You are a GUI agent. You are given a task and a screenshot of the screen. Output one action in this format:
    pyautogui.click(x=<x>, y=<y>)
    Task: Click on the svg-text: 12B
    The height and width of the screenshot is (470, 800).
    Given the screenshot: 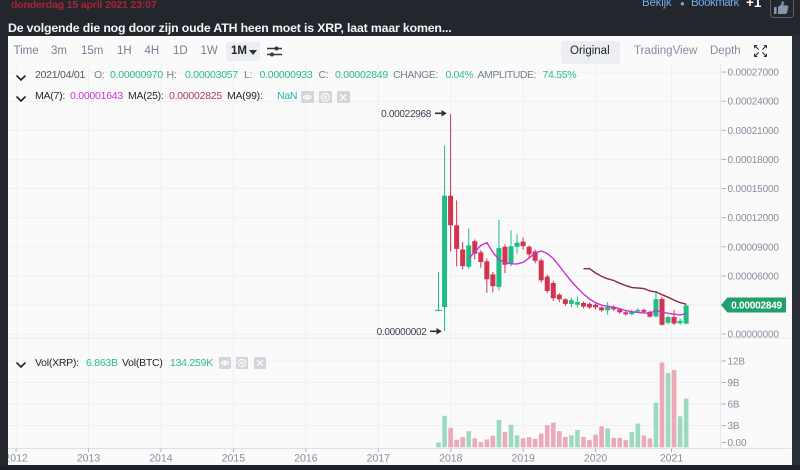 What is the action you would take?
    pyautogui.click(x=737, y=362)
    